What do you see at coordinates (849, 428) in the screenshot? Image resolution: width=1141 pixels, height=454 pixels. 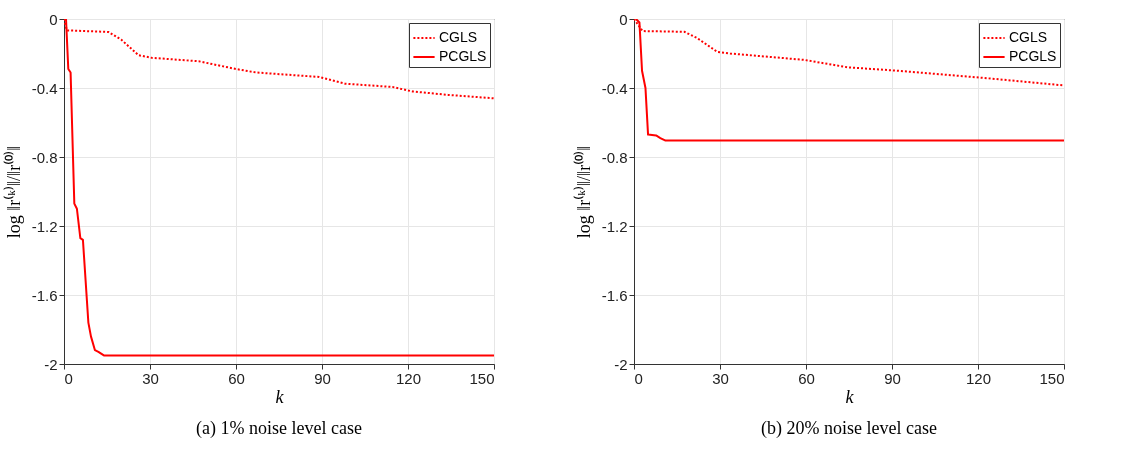 I see `text: (b) 20% noise level case` at bounding box center [849, 428].